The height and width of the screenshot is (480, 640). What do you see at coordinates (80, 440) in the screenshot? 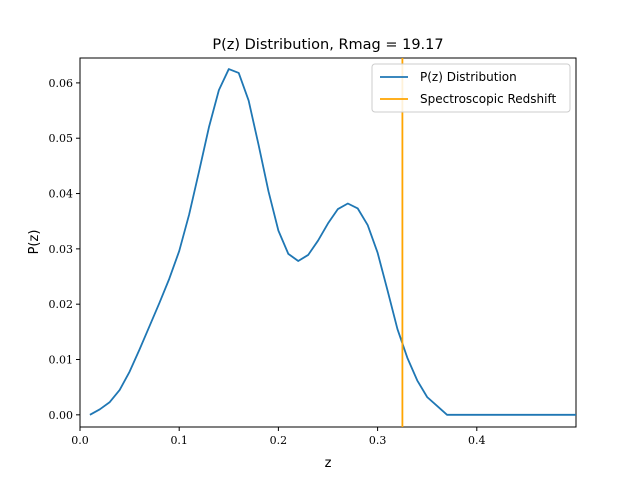
I see `x-tick-label: 0.0` at bounding box center [80, 440].